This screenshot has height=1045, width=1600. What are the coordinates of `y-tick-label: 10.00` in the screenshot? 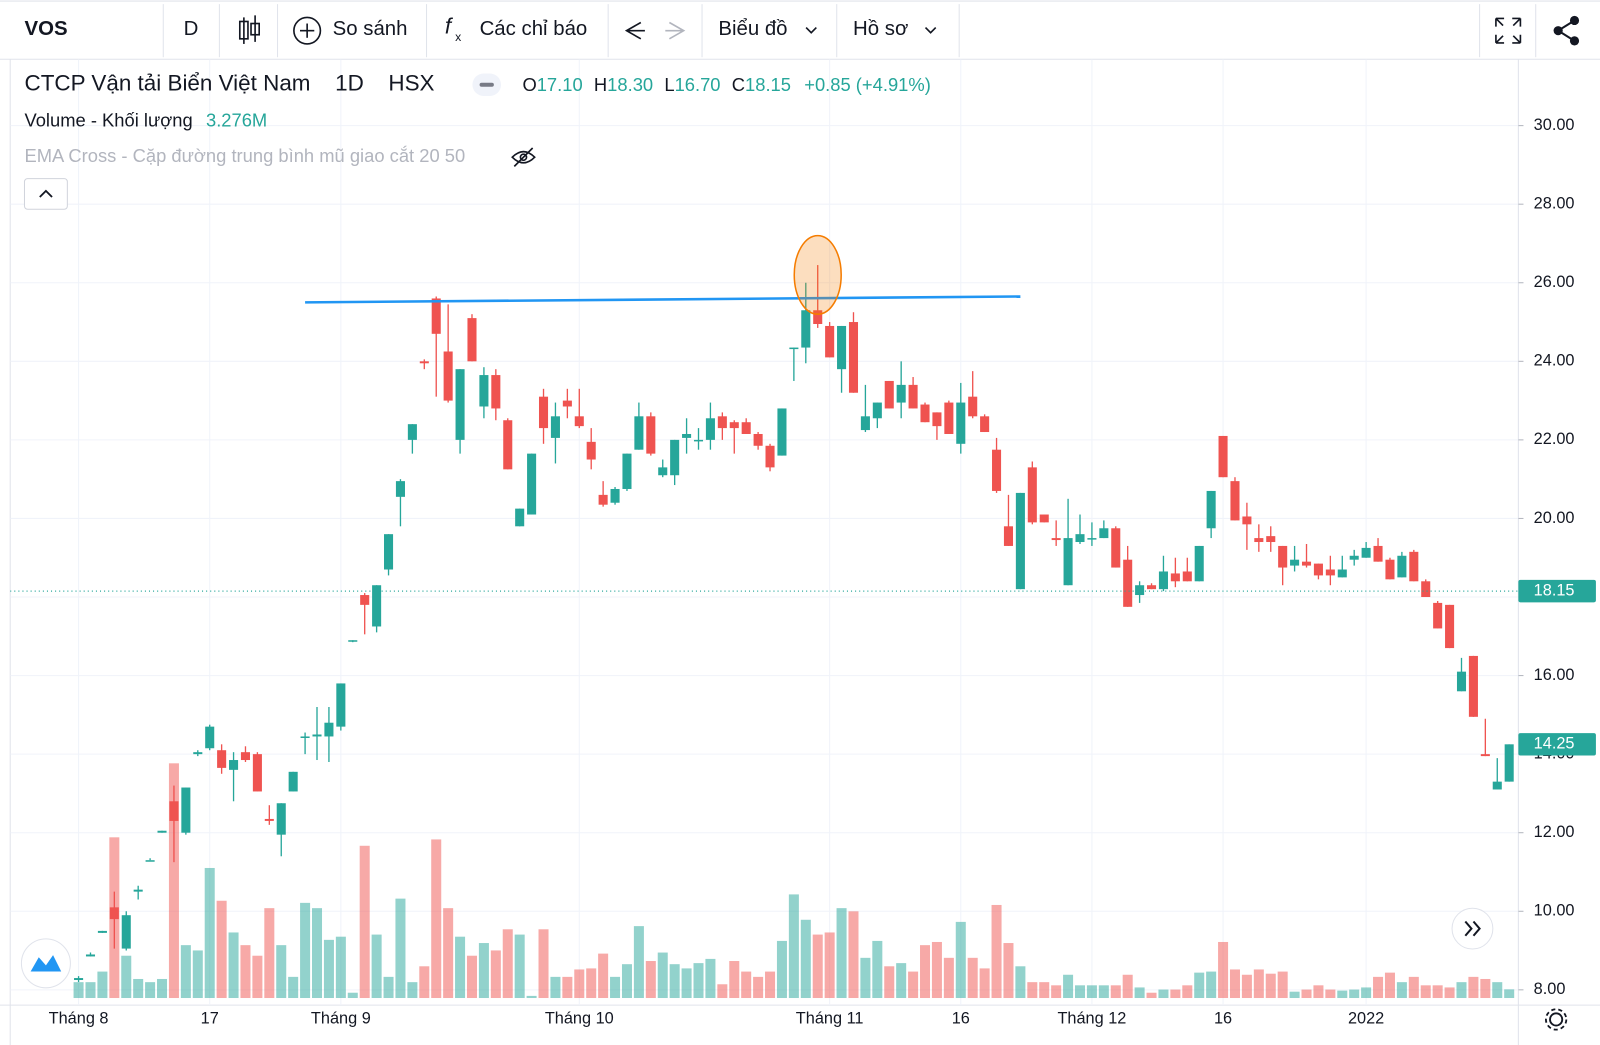 It's located at (1554, 911).